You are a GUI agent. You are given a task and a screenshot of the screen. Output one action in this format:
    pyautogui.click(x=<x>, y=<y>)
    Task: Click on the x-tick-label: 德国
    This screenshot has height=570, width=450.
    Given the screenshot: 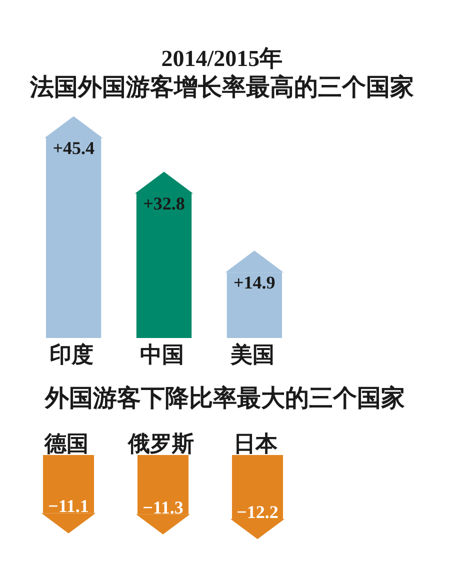 What is the action you would take?
    pyautogui.click(x=66, y=443)
    